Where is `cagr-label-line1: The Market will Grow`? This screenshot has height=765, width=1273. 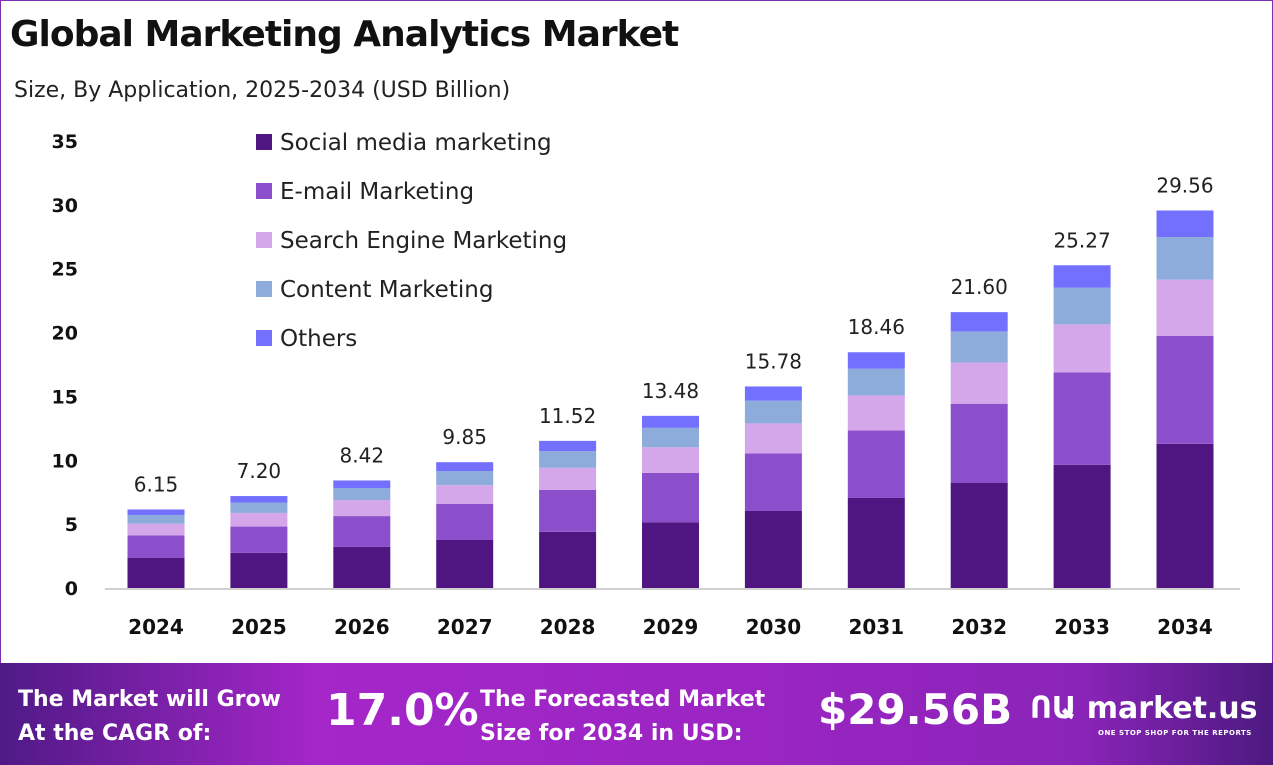 cagr-label-line1: The Market will Grow is located at coordinates (149, 699).